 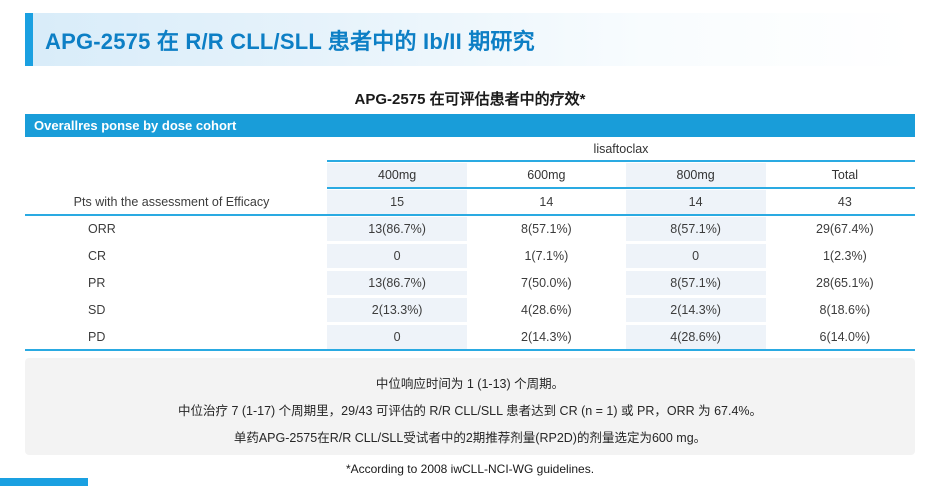 What do you see at coordinates (29, 39) in the screenshot?
I see `title-accent-bar` at bounding box center [29, 39].